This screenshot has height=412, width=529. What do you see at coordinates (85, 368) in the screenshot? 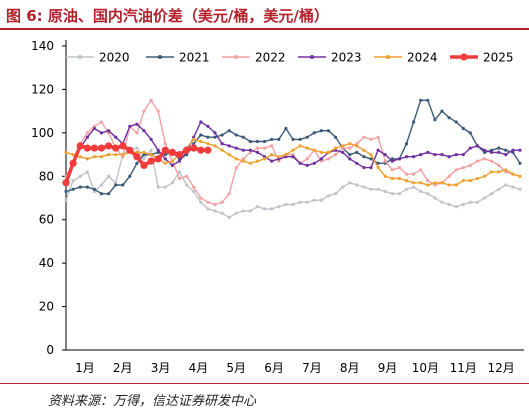
I see `x-tick-label: 1月` at bounding box center [85, 368].